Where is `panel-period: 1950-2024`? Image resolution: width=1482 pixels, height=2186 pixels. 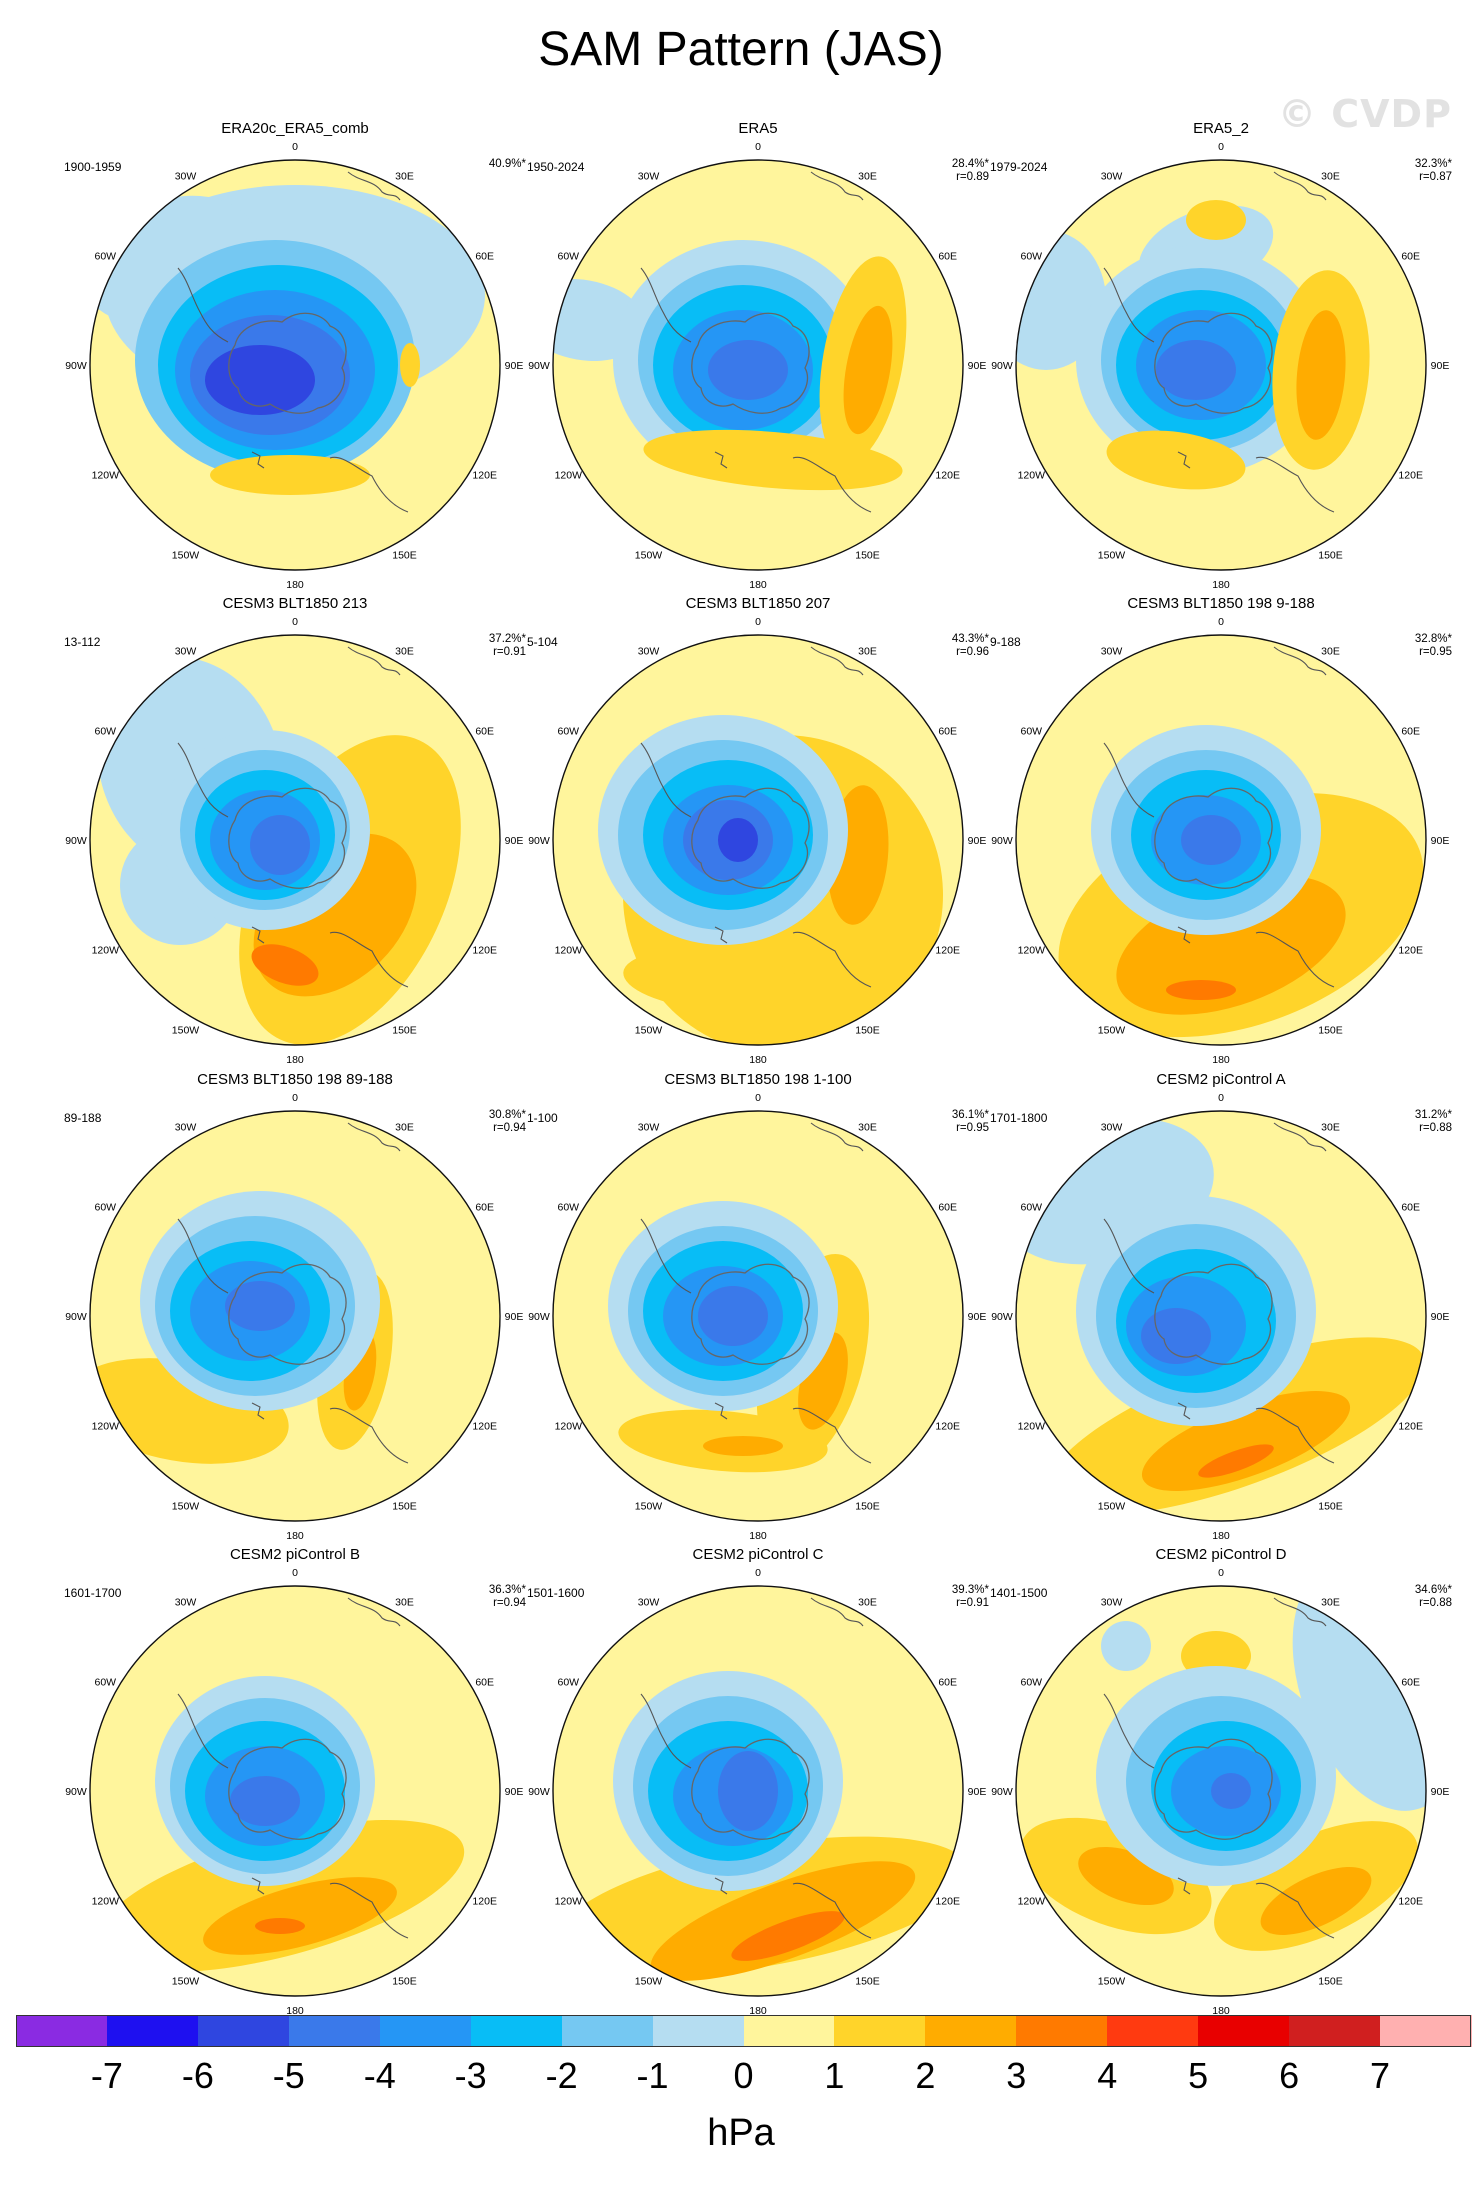 panel-period: 1950-2024 is located at coordinates (556, 167).